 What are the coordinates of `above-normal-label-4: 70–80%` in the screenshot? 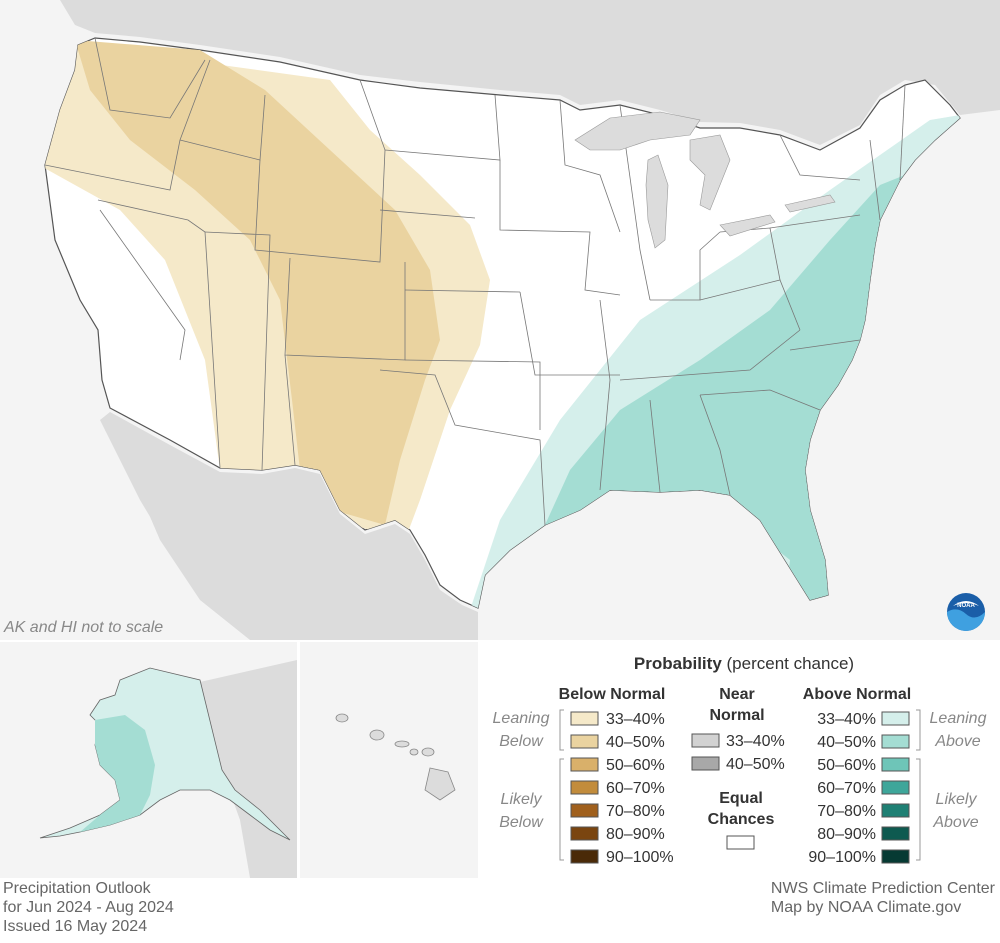 It's located at (846, 811).